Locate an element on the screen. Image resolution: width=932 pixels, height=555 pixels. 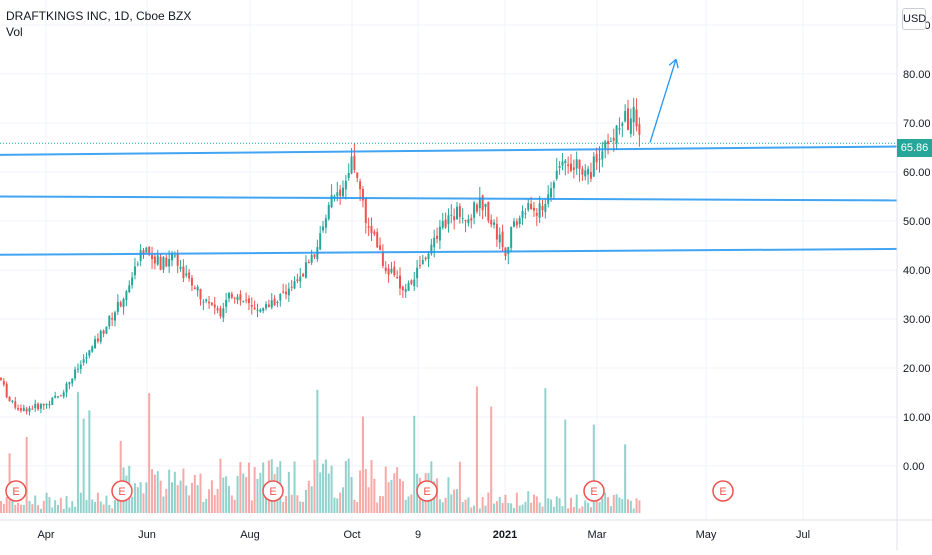
time-tick-label: Aug is located at coordinates (250, 535).